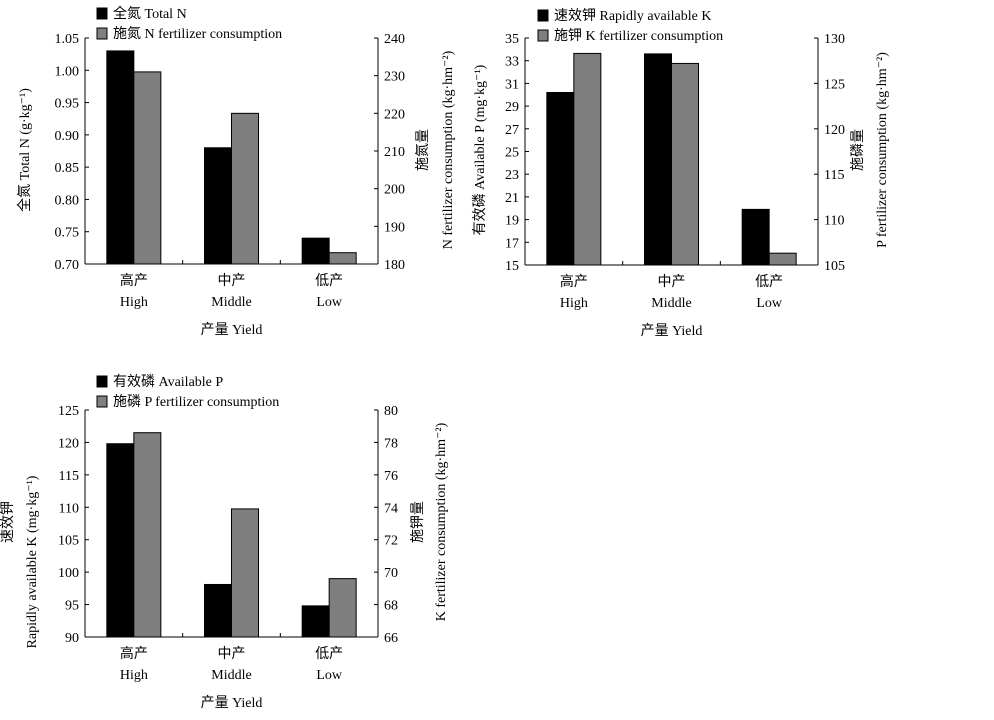 The width and height of the screenshot is (994, 720). What do you see at coordinates (391, 573) in the screenshot?
I see `right-tick-label: 70` at bounding box center [391, 573].